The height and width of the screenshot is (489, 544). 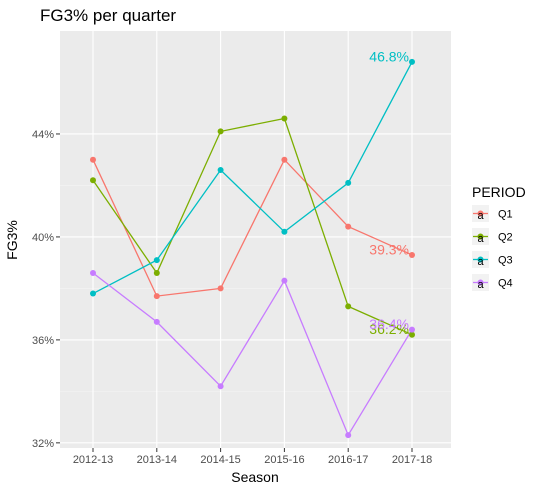 What do you see at coordinates (254, 477) in the screenshot?
I see `x-axis-title: Season` at bounding box center [254, 477].